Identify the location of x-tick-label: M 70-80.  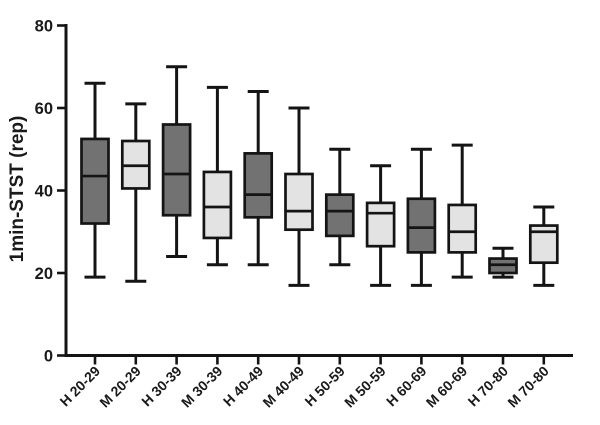
(528, 387).